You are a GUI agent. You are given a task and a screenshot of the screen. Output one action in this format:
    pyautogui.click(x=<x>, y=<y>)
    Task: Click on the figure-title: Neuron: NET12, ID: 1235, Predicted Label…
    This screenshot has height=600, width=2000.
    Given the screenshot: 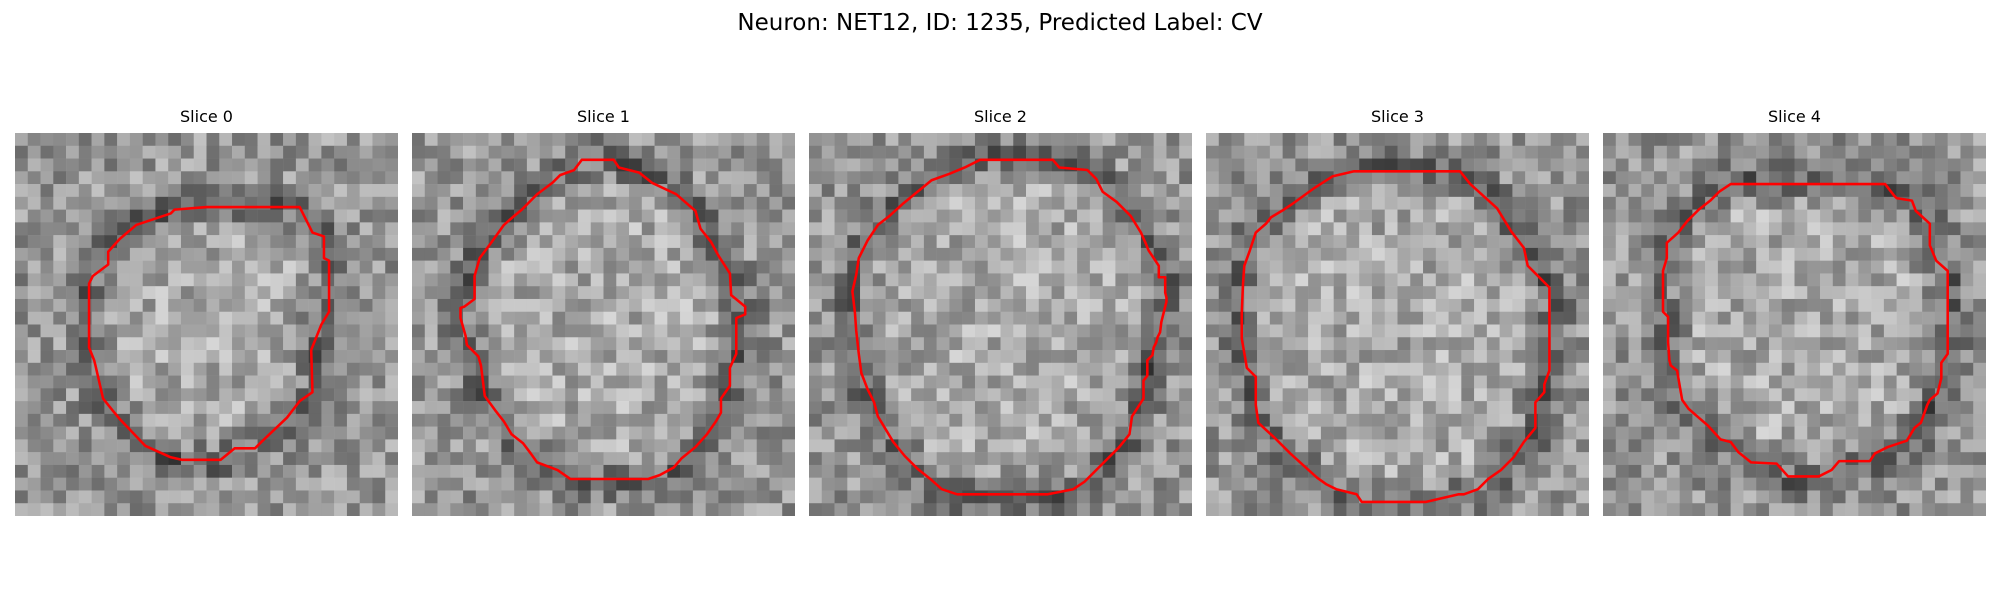 What is the action you would take?
    pyautogui.click(x=1000, y=23)
    